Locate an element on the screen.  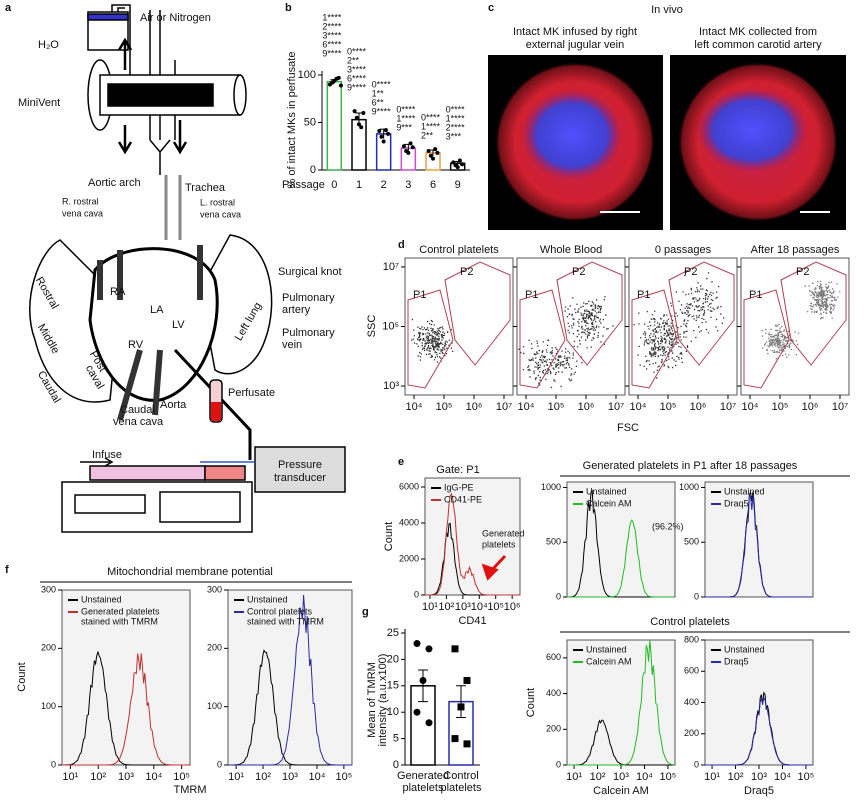
label: CD41-PE is located at coordinates (463, 499).